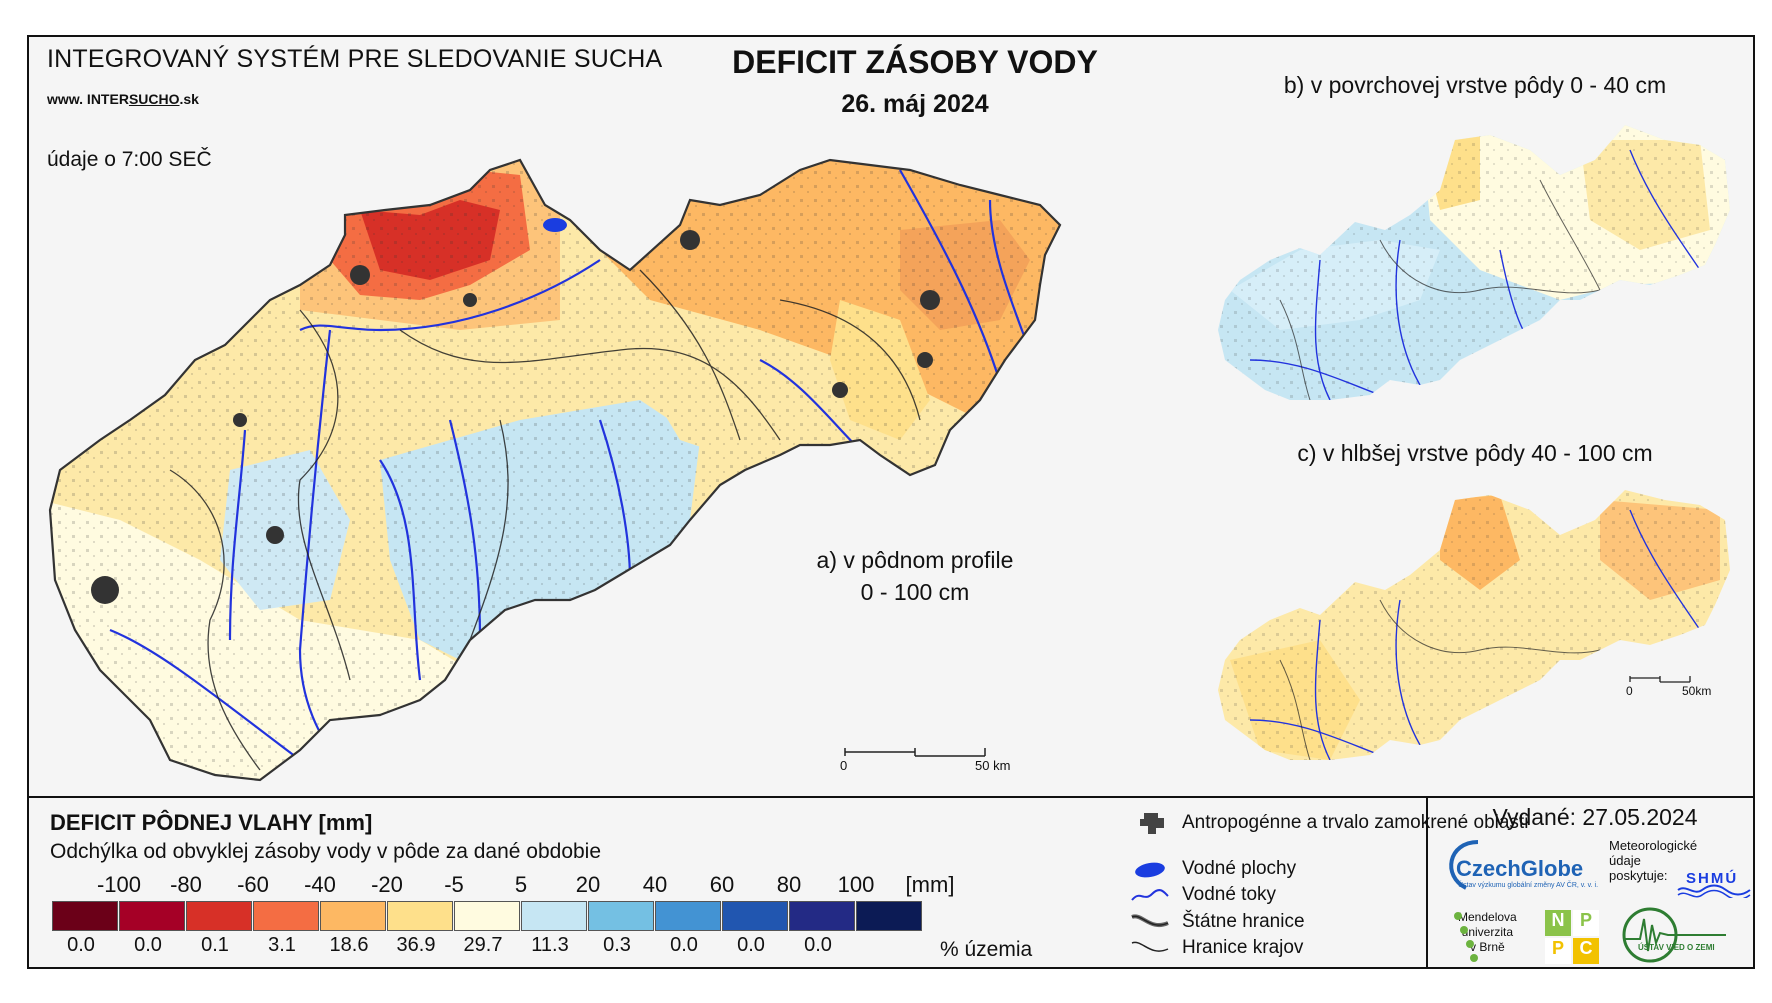 The height and width of the screenshot is (1003, 1772). Describe the element at coordinates (253, 884) in the screenshot. I see `legend-tick: -60` at that location.